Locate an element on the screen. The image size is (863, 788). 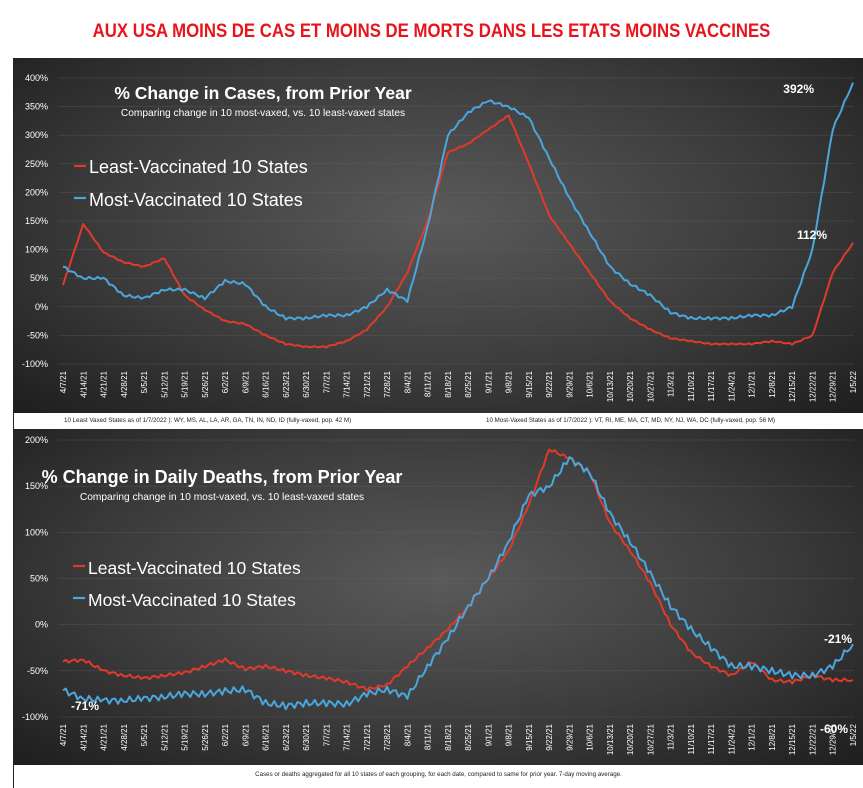
x-tick-label: 6/2/21 is located at coordinates (225, 734).